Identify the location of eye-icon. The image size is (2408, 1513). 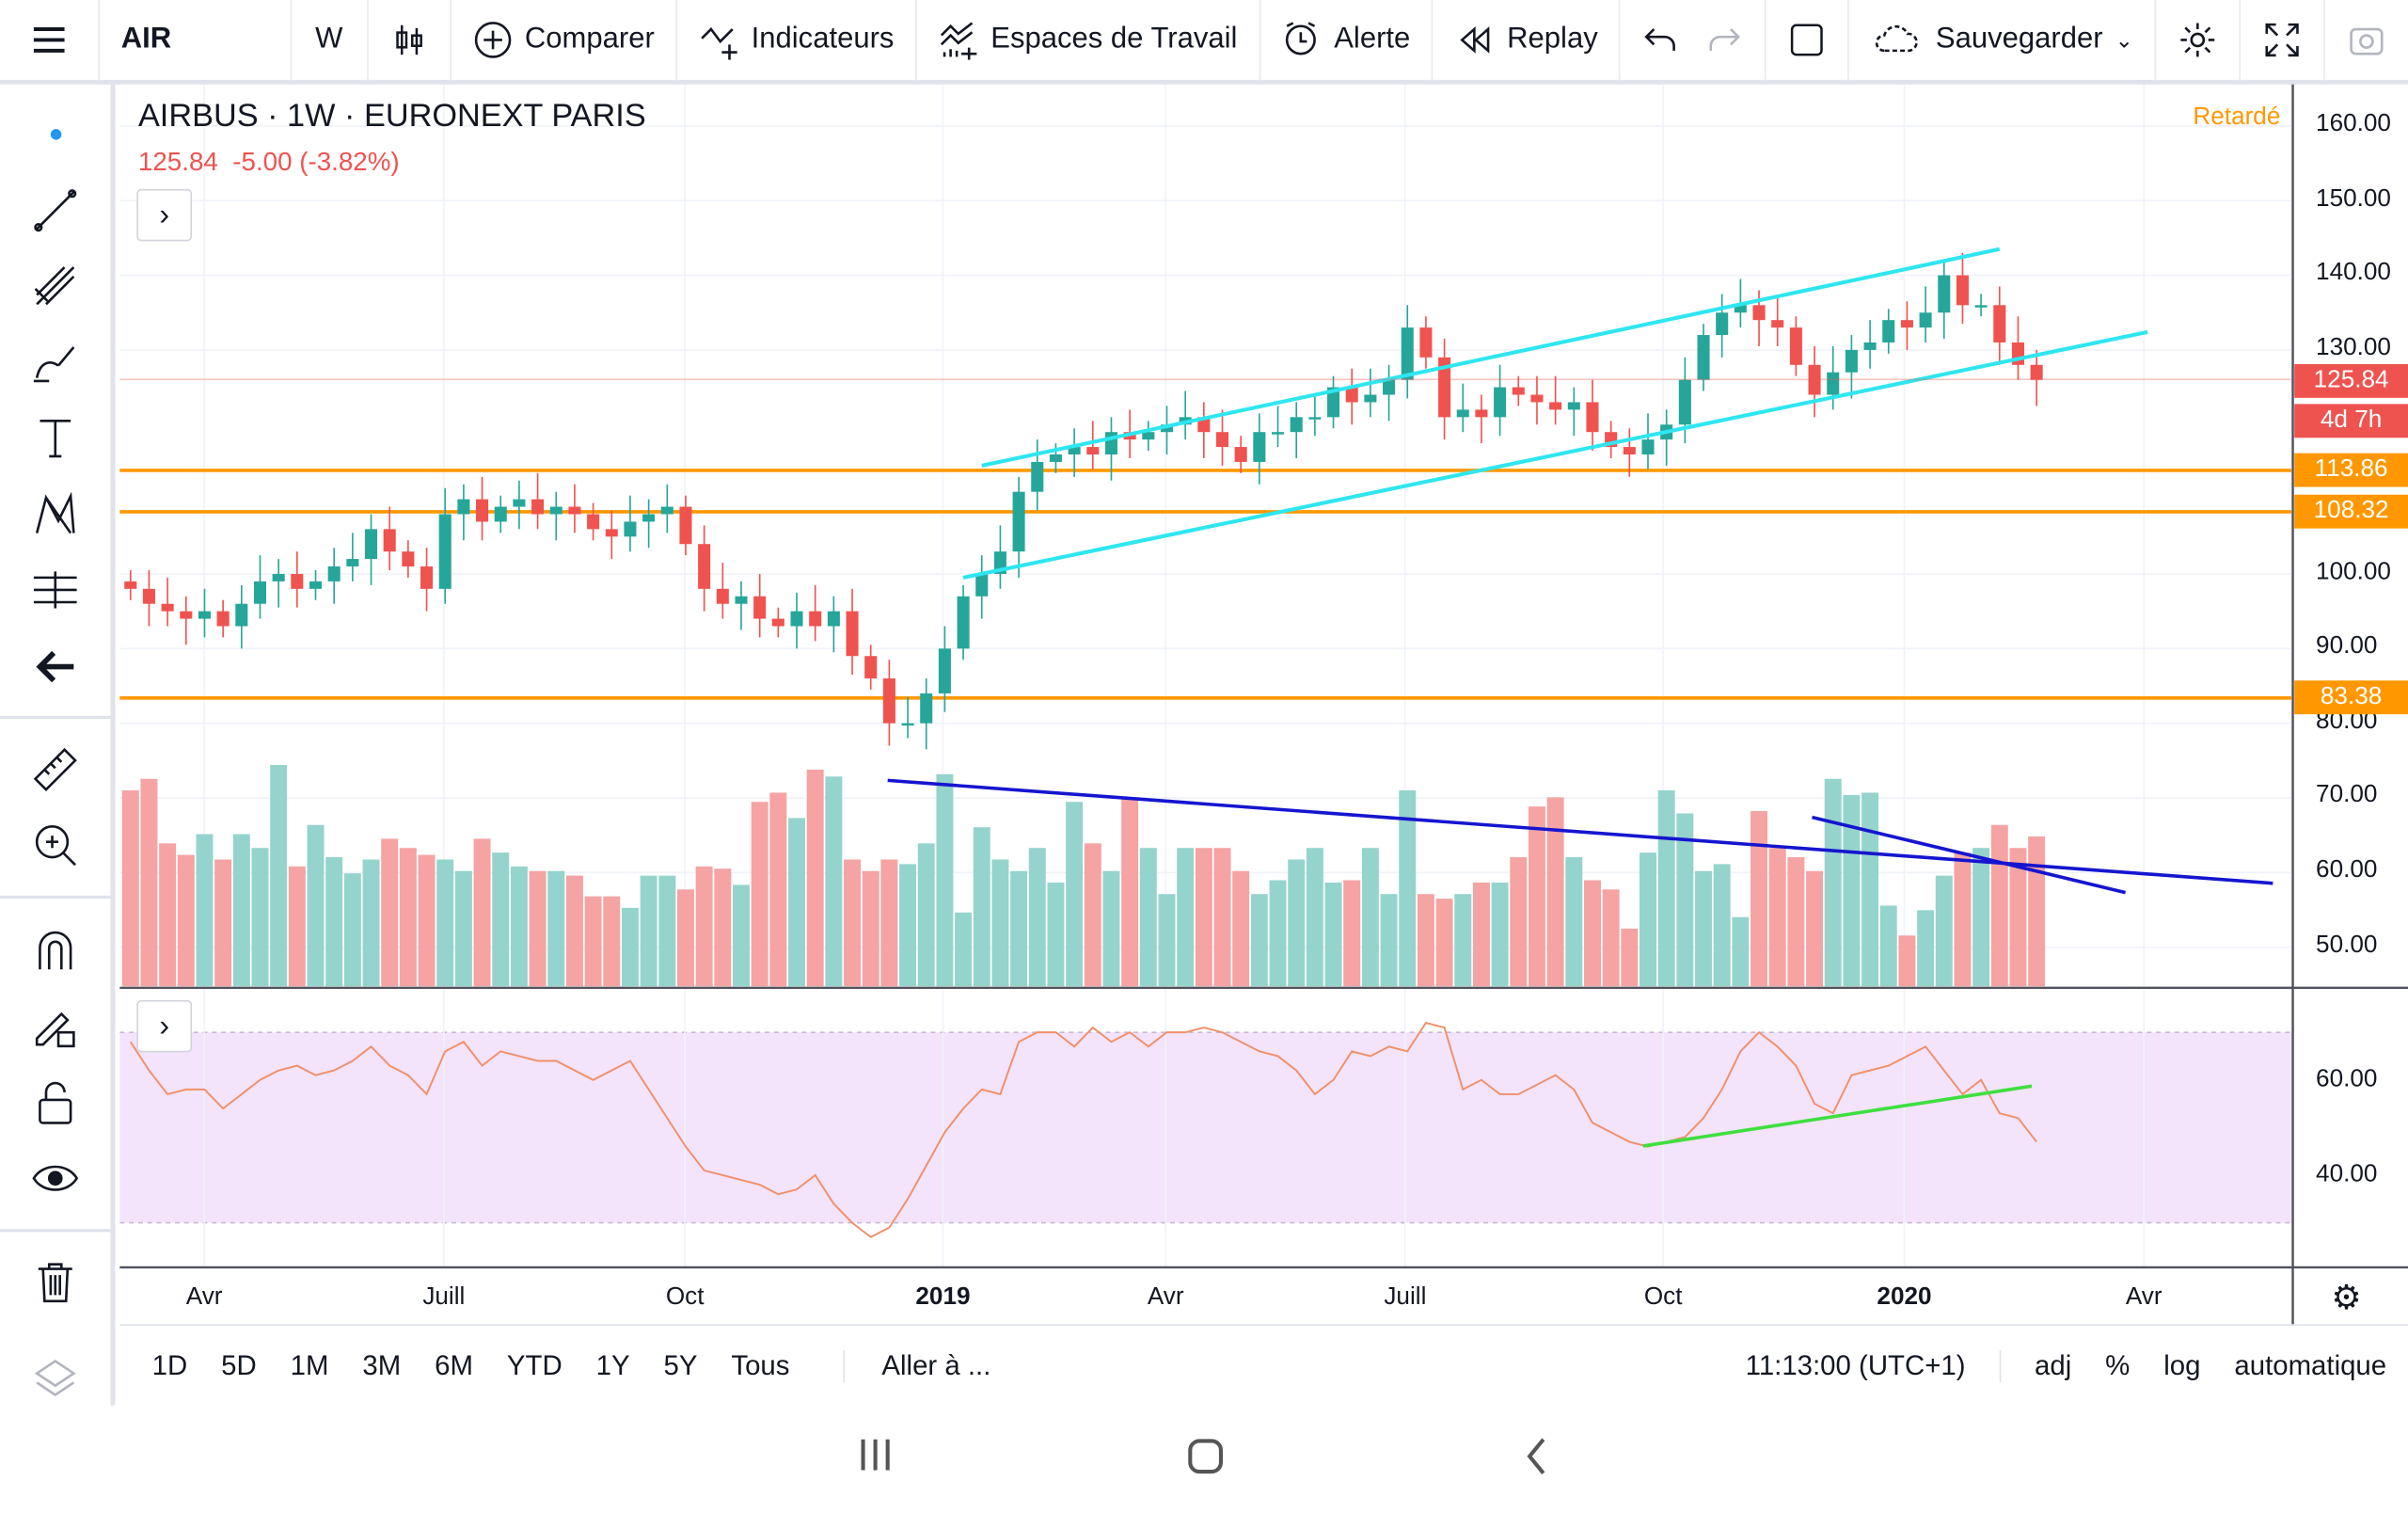
(56, 1178).